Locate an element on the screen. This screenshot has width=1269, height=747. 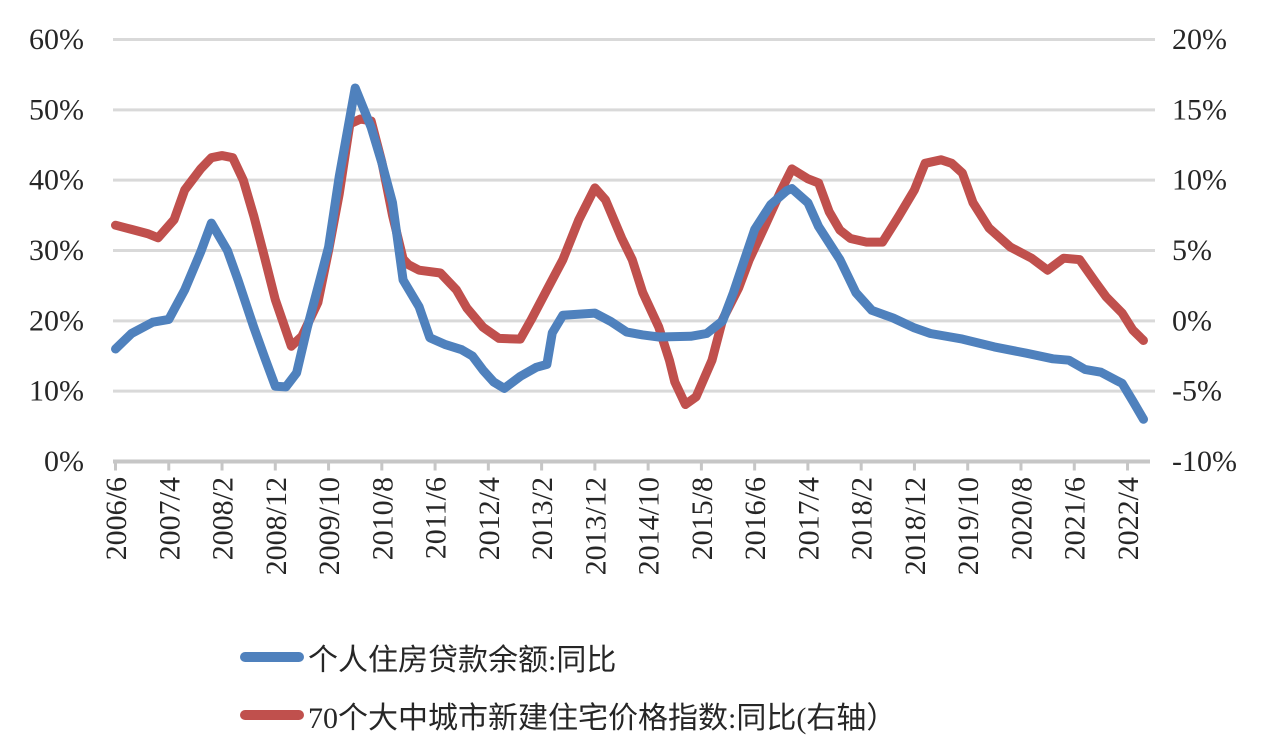
x-tick-label: 2018/12 is located at coordinates (915, 526).